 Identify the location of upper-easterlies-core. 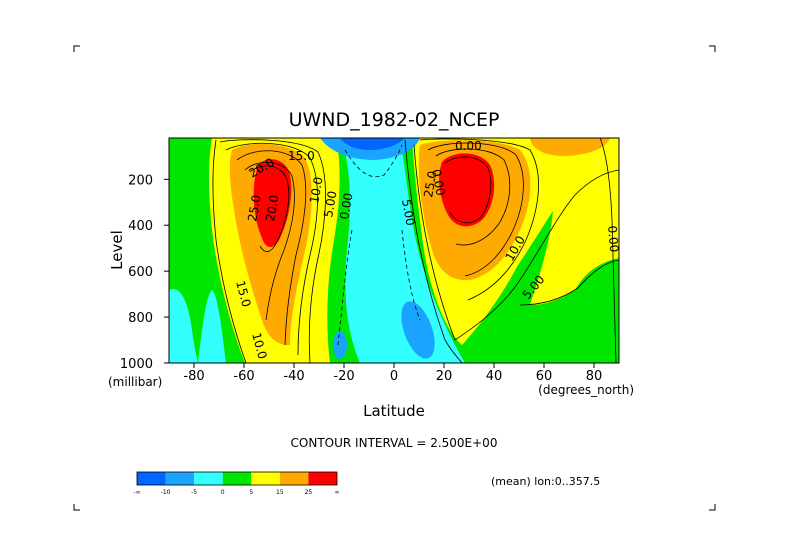
(372, 144).